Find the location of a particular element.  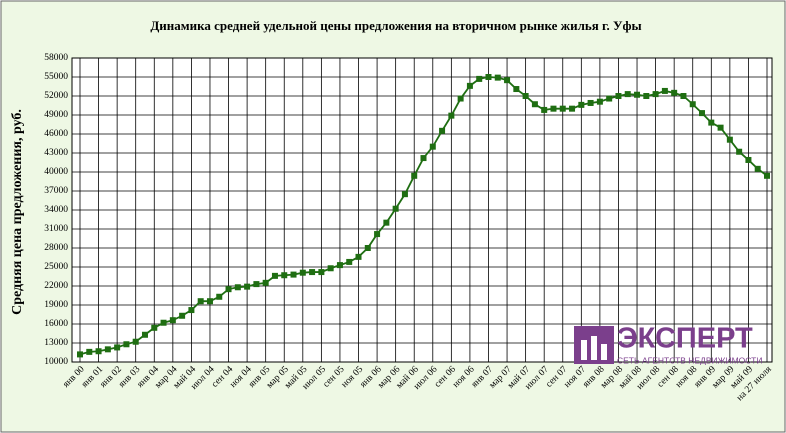

y-axis-title: Средняя цена предложения, руб. is located at coordinates (17, 212).